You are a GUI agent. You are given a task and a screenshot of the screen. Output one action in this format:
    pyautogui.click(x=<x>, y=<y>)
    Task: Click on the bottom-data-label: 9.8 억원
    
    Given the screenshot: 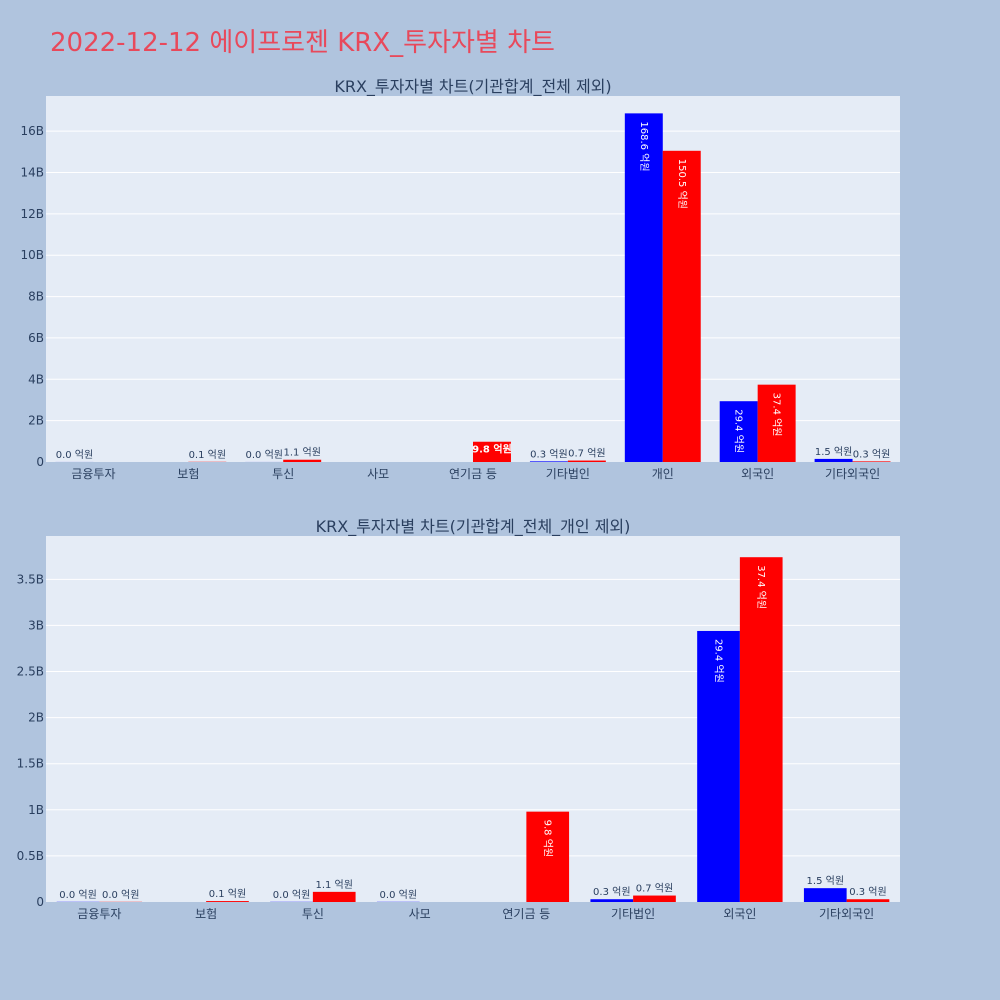 What is the action you would take?
    pyautogui.click(x=548, y=838)
    